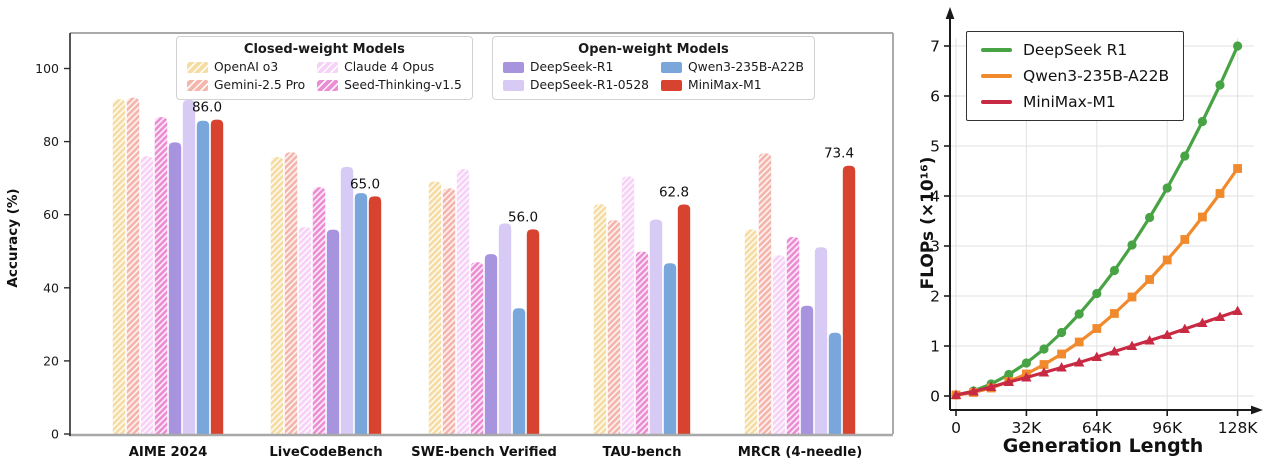  I want to click on legend-item-Qwen3-235B-A22B: Qwen3-235B-A22B, so click(732, 67).